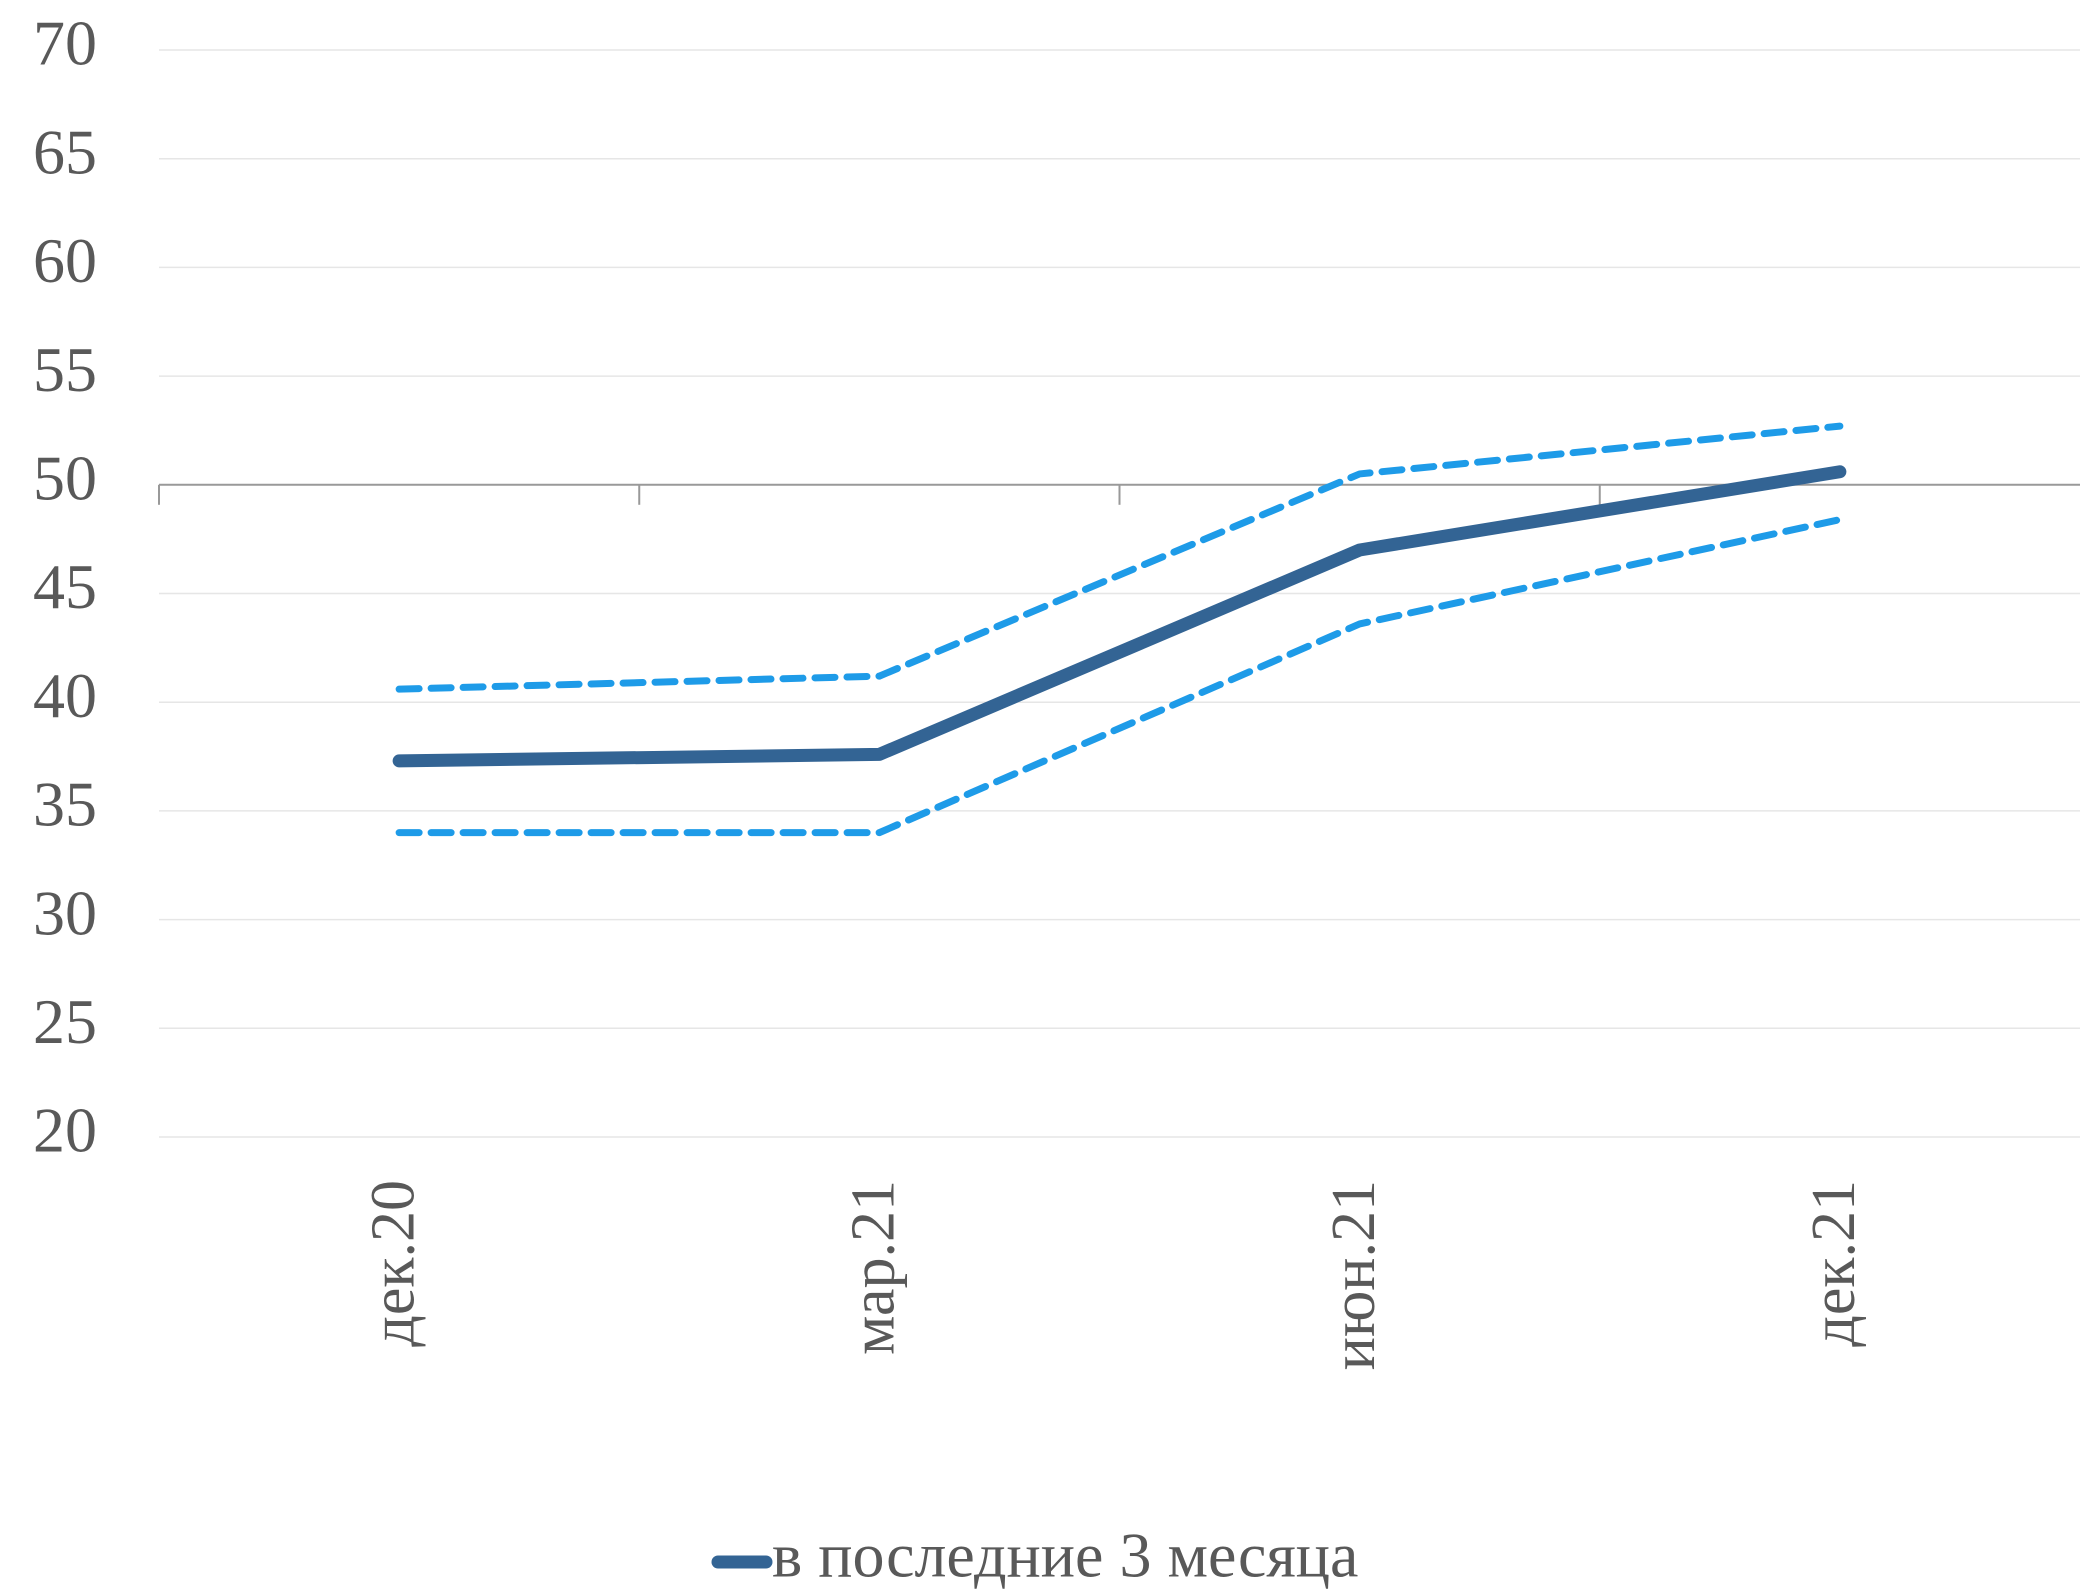 The width and height of the screenshot is (2080, 1590). Describe the element at coordinates (1065, 1555) in the screenshot. I see `legend-label: в последние 3 месяца` at that location.